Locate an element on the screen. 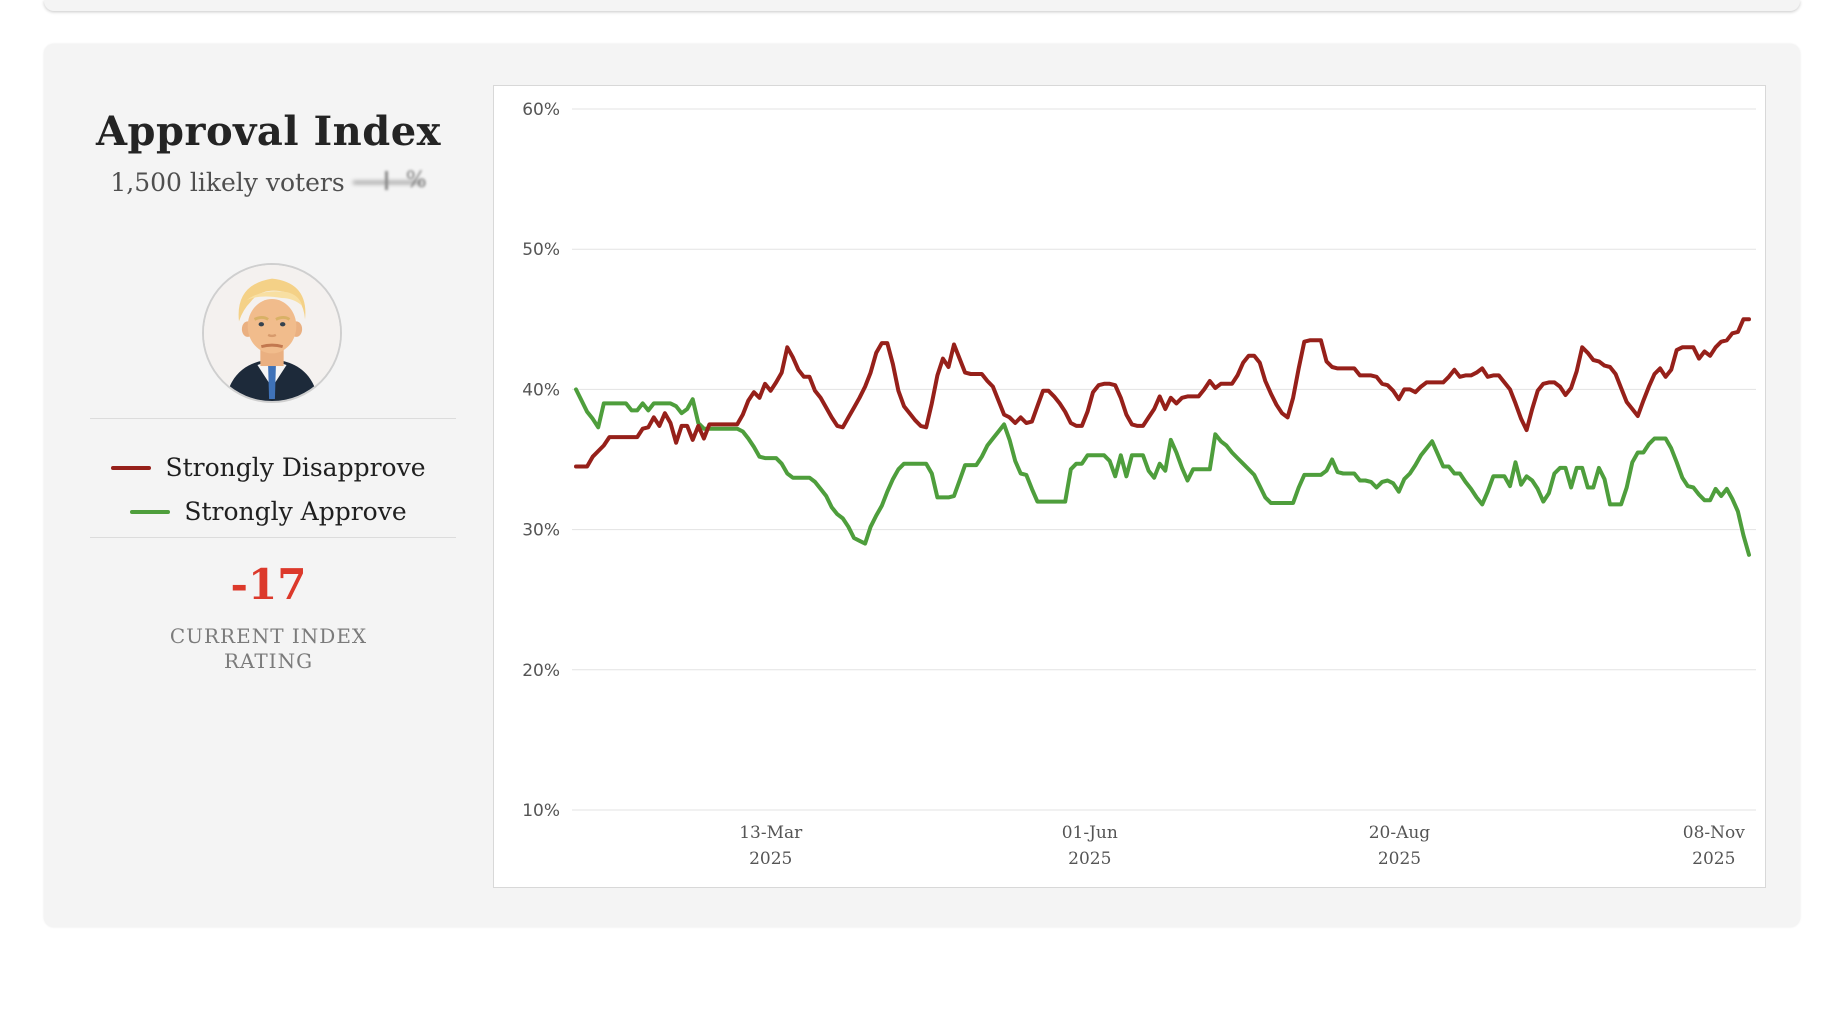  svg-text: 10% is located at coordinates (541, 811).